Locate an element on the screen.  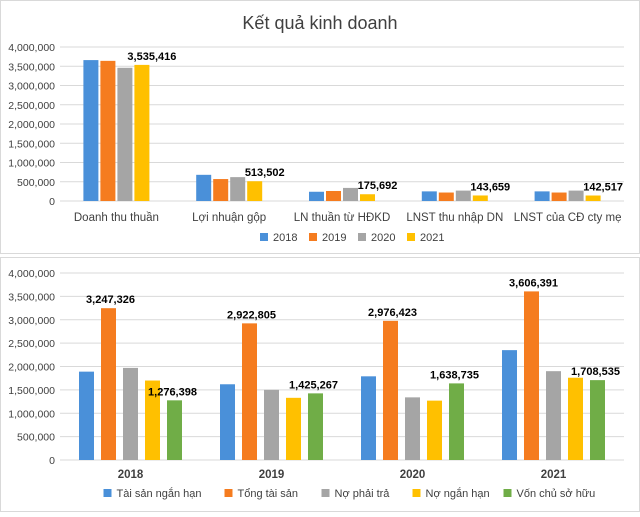
chart1-legend-label: 2021 is located at coordinates (432, 238).